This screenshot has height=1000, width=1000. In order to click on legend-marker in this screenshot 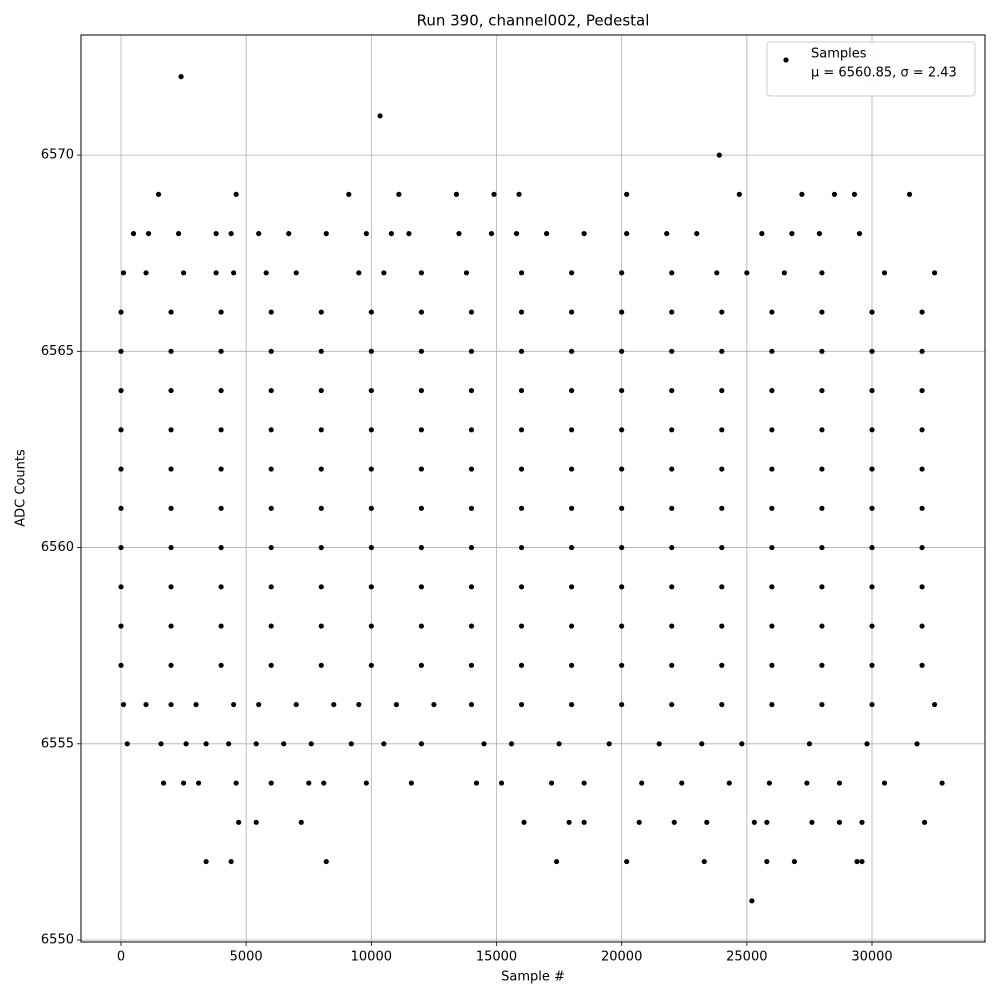, I will do `click(786, 60)`.